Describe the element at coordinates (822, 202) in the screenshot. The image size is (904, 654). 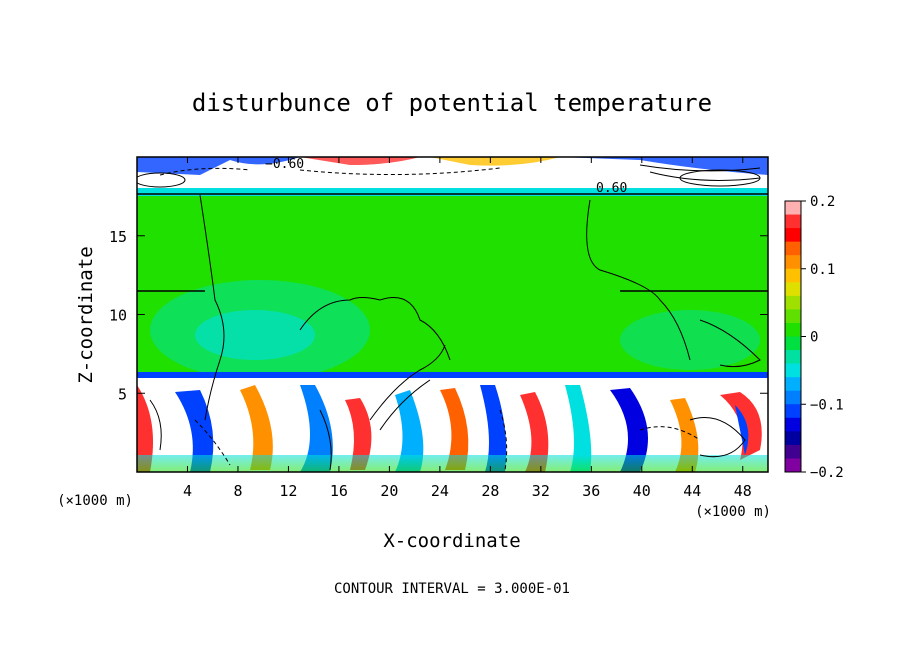
I see `colorbar-tick-label-0: 0.2` at that location.